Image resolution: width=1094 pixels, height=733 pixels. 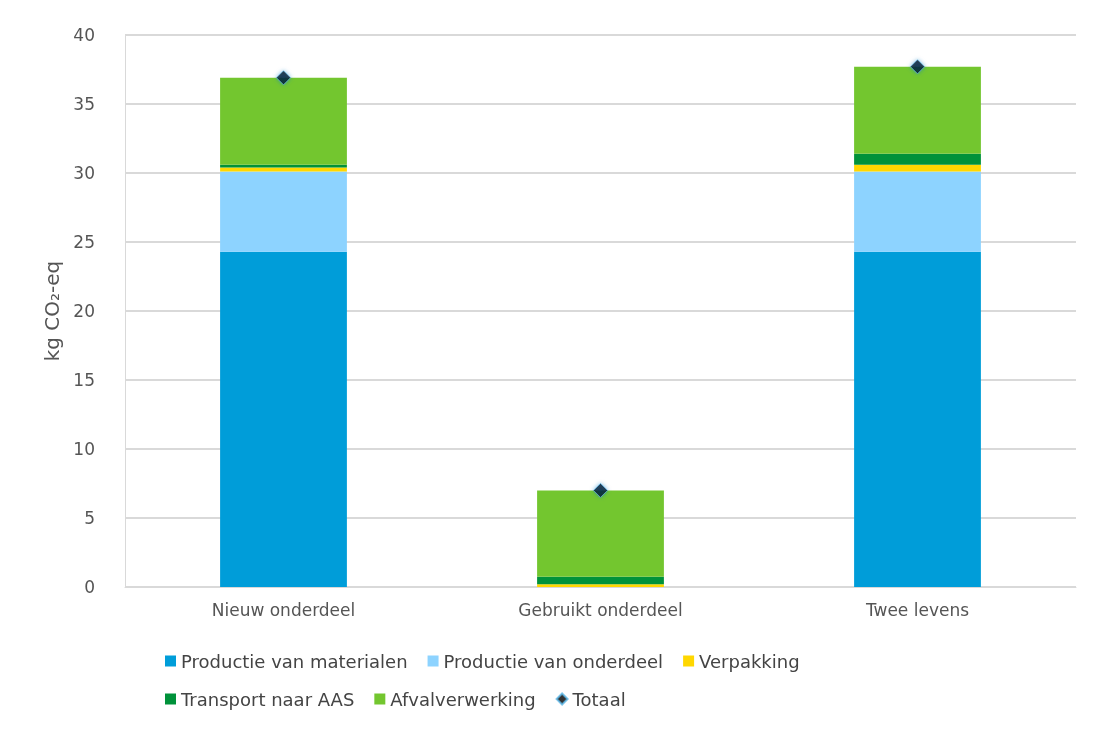 What do you see at coordinates (84, 104) in the screenshot?
I see `y-tick-label: 35` at bounding box center [84, 104].